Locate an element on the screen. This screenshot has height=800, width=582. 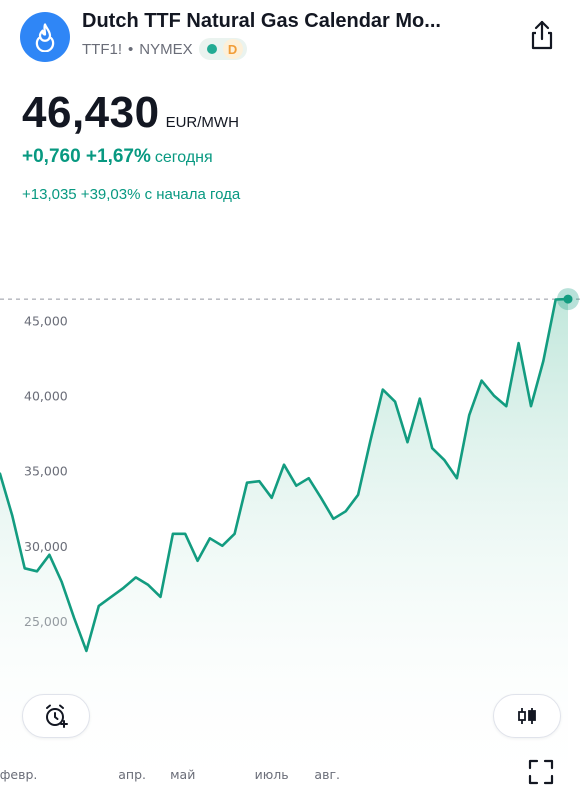
y-tick-label: 30,000 is located at coordinates (46, 546).